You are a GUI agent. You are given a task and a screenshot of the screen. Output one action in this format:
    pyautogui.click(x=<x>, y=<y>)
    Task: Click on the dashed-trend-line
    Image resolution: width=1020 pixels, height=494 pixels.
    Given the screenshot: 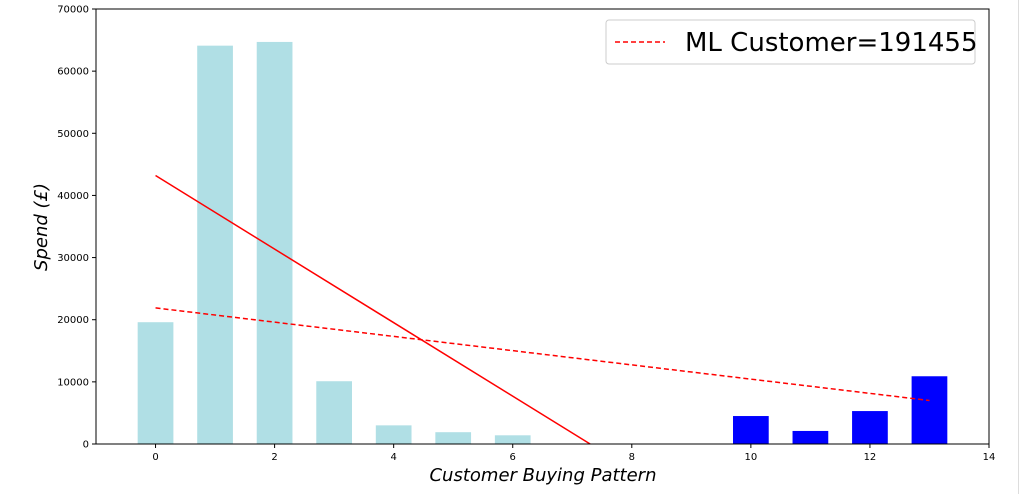 What is the action you would take?
    pyautogui.click(x=542, y=354)
    